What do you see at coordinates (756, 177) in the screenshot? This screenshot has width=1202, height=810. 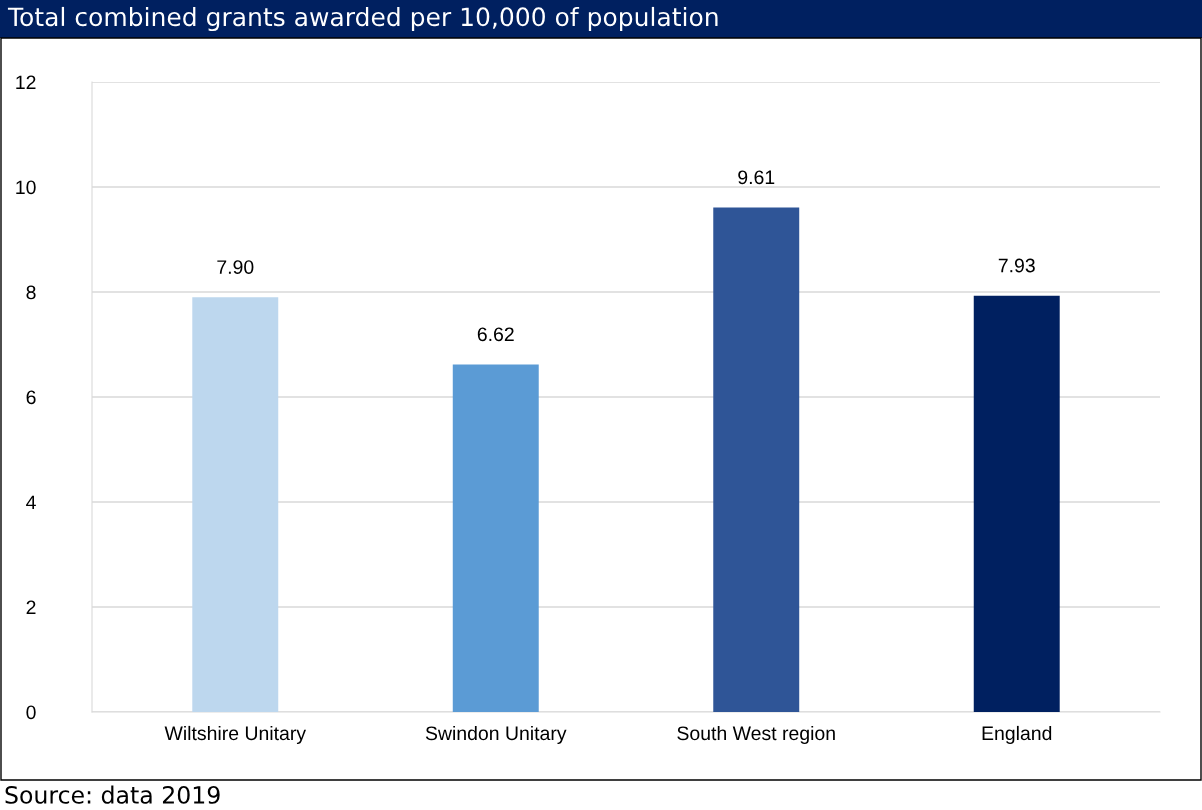 I see `data-label: 9.61` at bounding box center [756, 177].